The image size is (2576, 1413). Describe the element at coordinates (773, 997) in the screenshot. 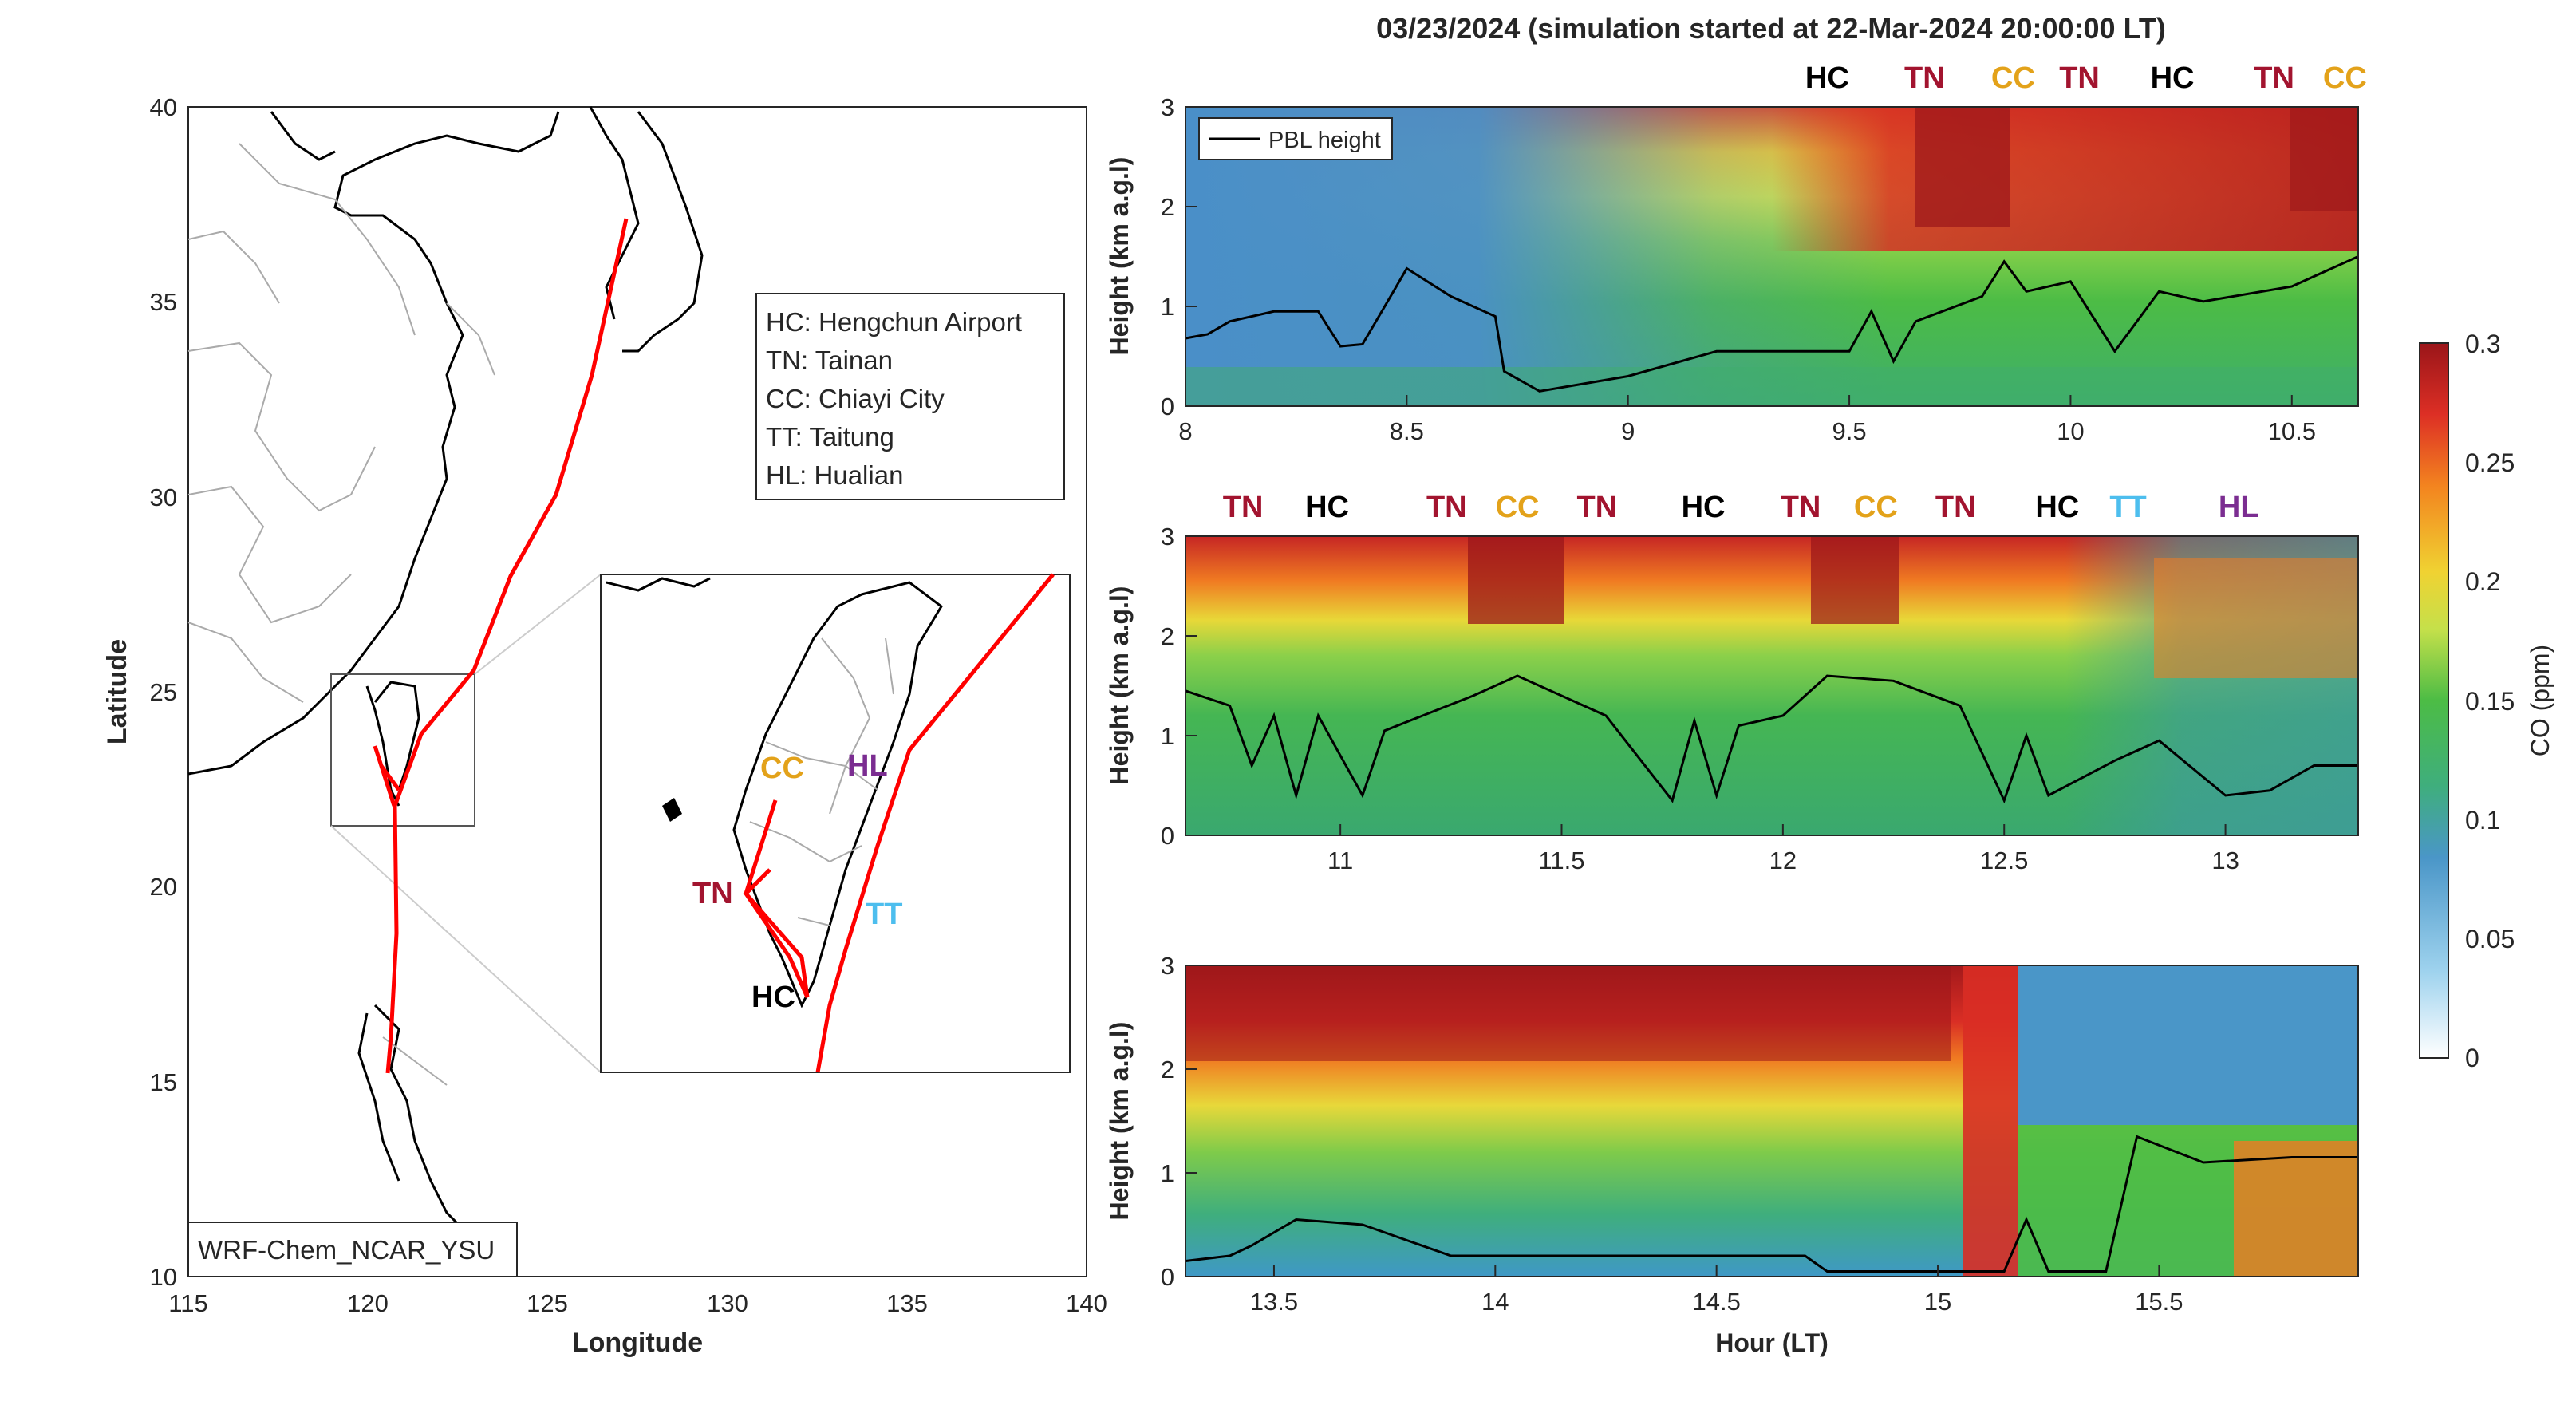

I see `inset-site-label: HC` at that location.